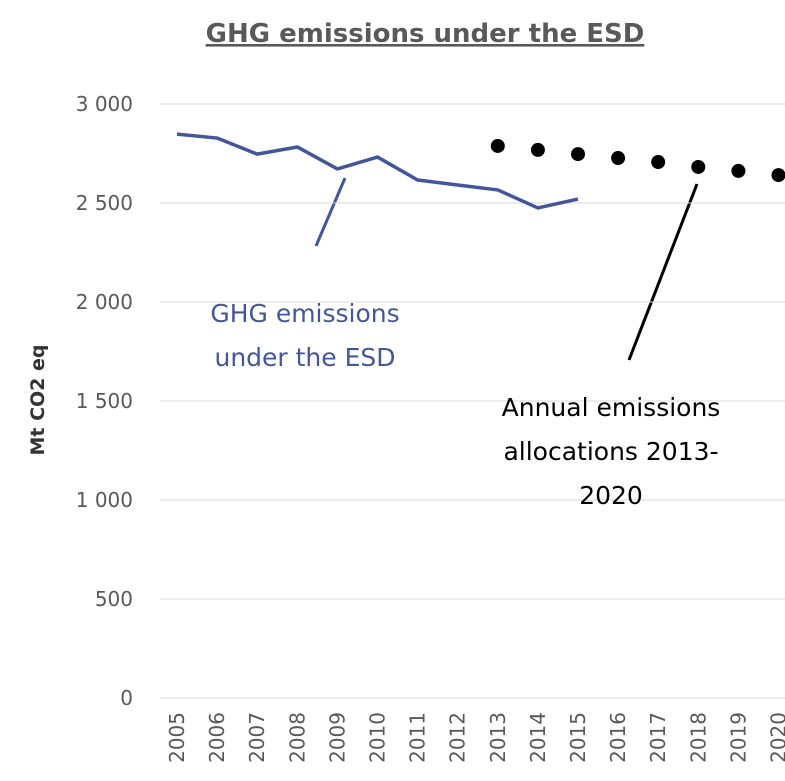 This screenshot has height=781, width=785. I want to click on y-tick-label: 500, so click(114, 599).